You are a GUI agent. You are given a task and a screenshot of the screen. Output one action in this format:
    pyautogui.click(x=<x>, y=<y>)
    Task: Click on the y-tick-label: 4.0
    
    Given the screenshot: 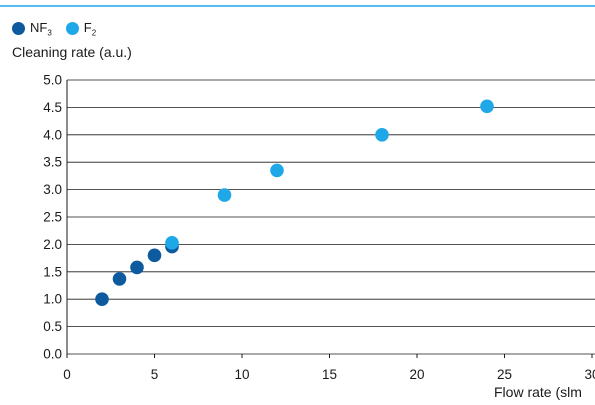 What is the action you would take?
    pyautogui.click(x=52, y=134)
    